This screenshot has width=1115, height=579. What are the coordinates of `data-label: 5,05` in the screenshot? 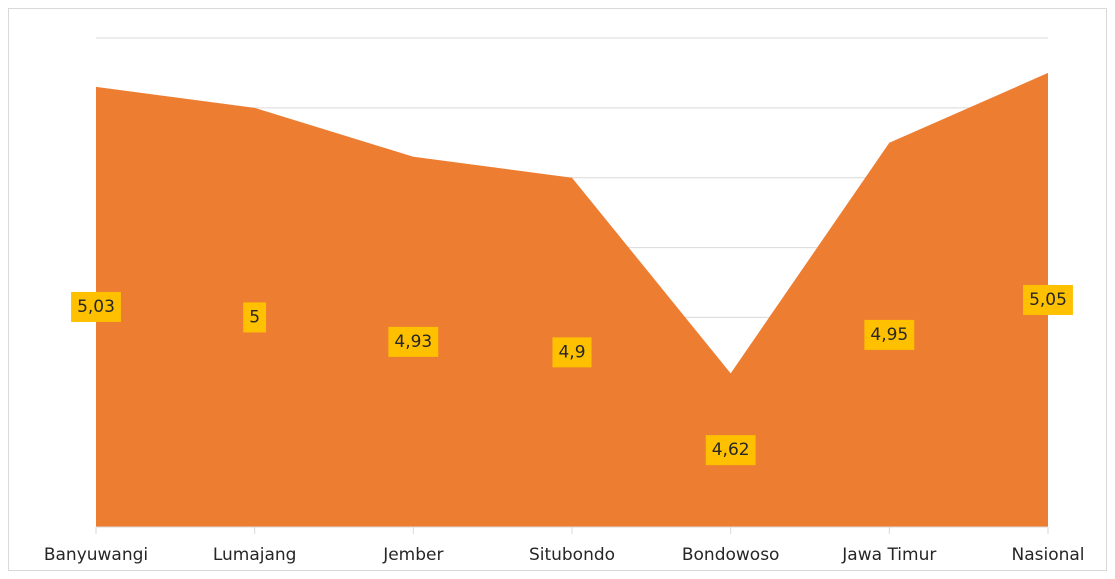 It's located at (1048, 299).